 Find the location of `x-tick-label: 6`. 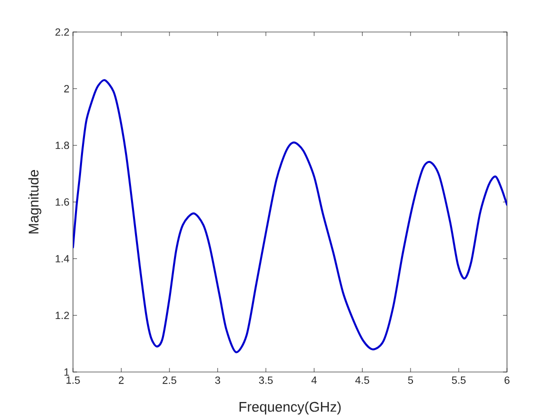

x-tick-label: 6 is located at coordinates (507, 380).